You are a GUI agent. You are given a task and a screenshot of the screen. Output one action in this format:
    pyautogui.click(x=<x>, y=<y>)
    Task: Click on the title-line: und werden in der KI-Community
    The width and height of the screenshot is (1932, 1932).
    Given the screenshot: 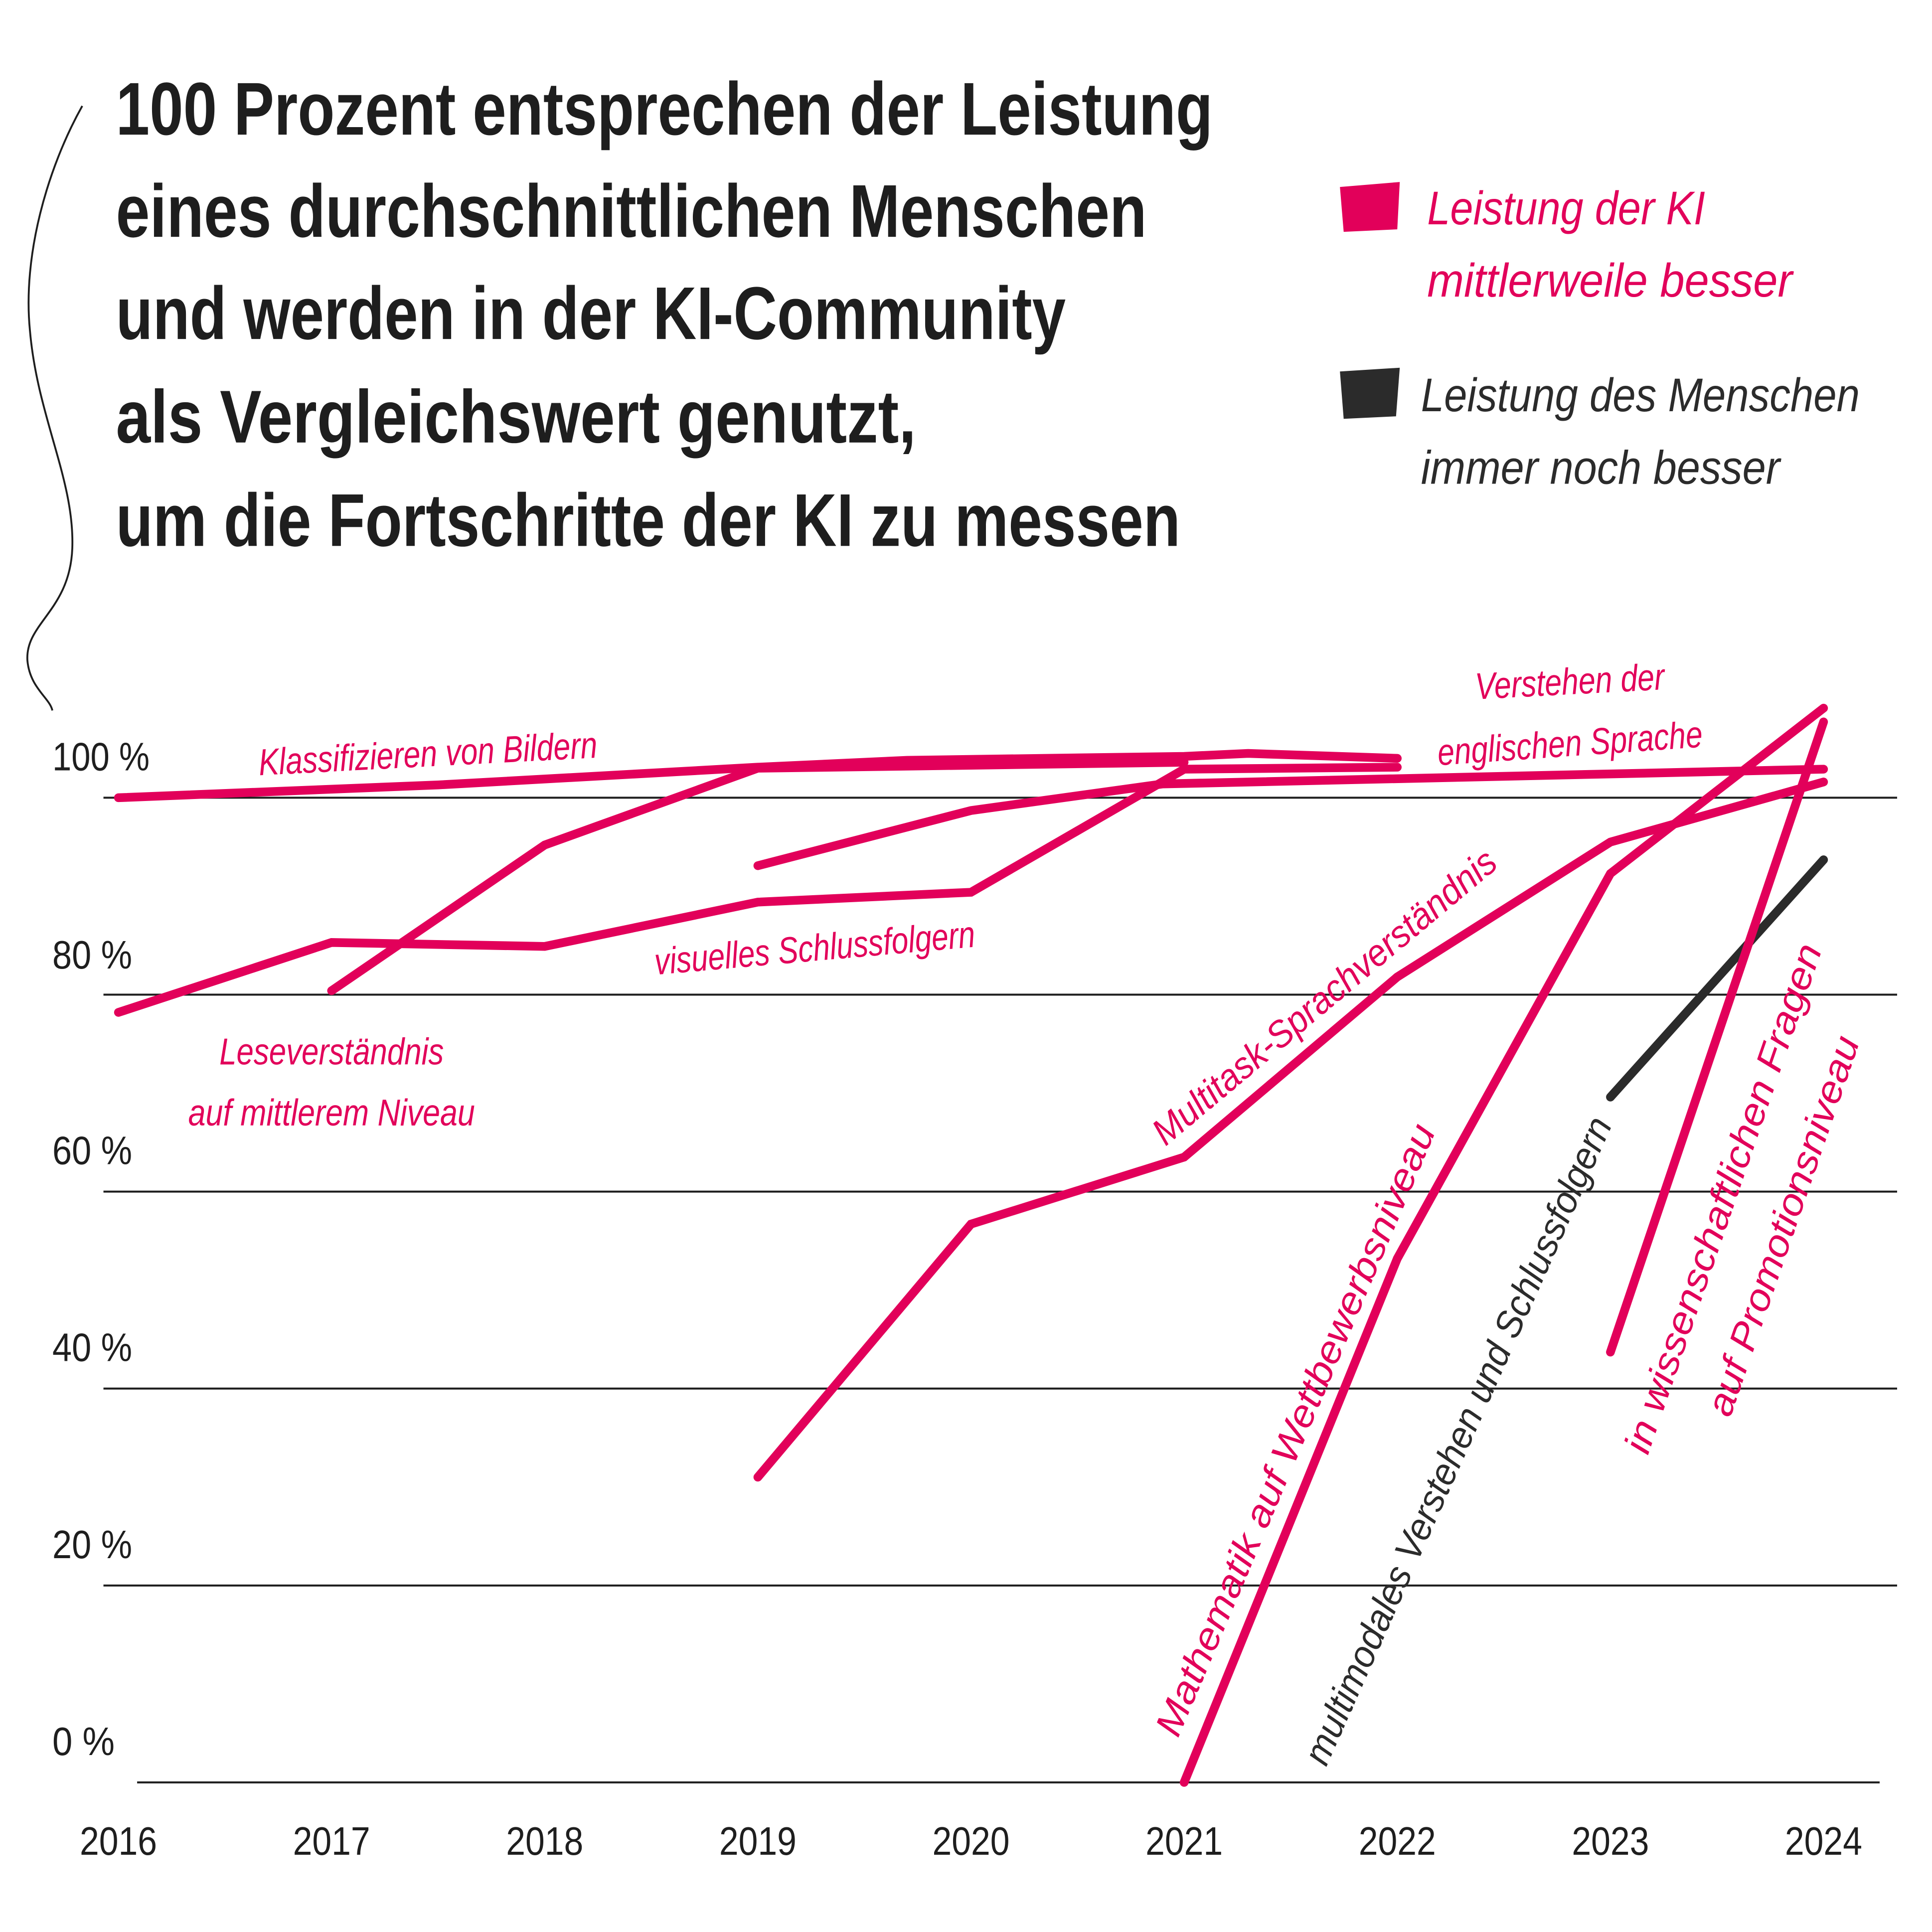 What is the action you would take?
    pyautogui.click(x=591, y=313)
    